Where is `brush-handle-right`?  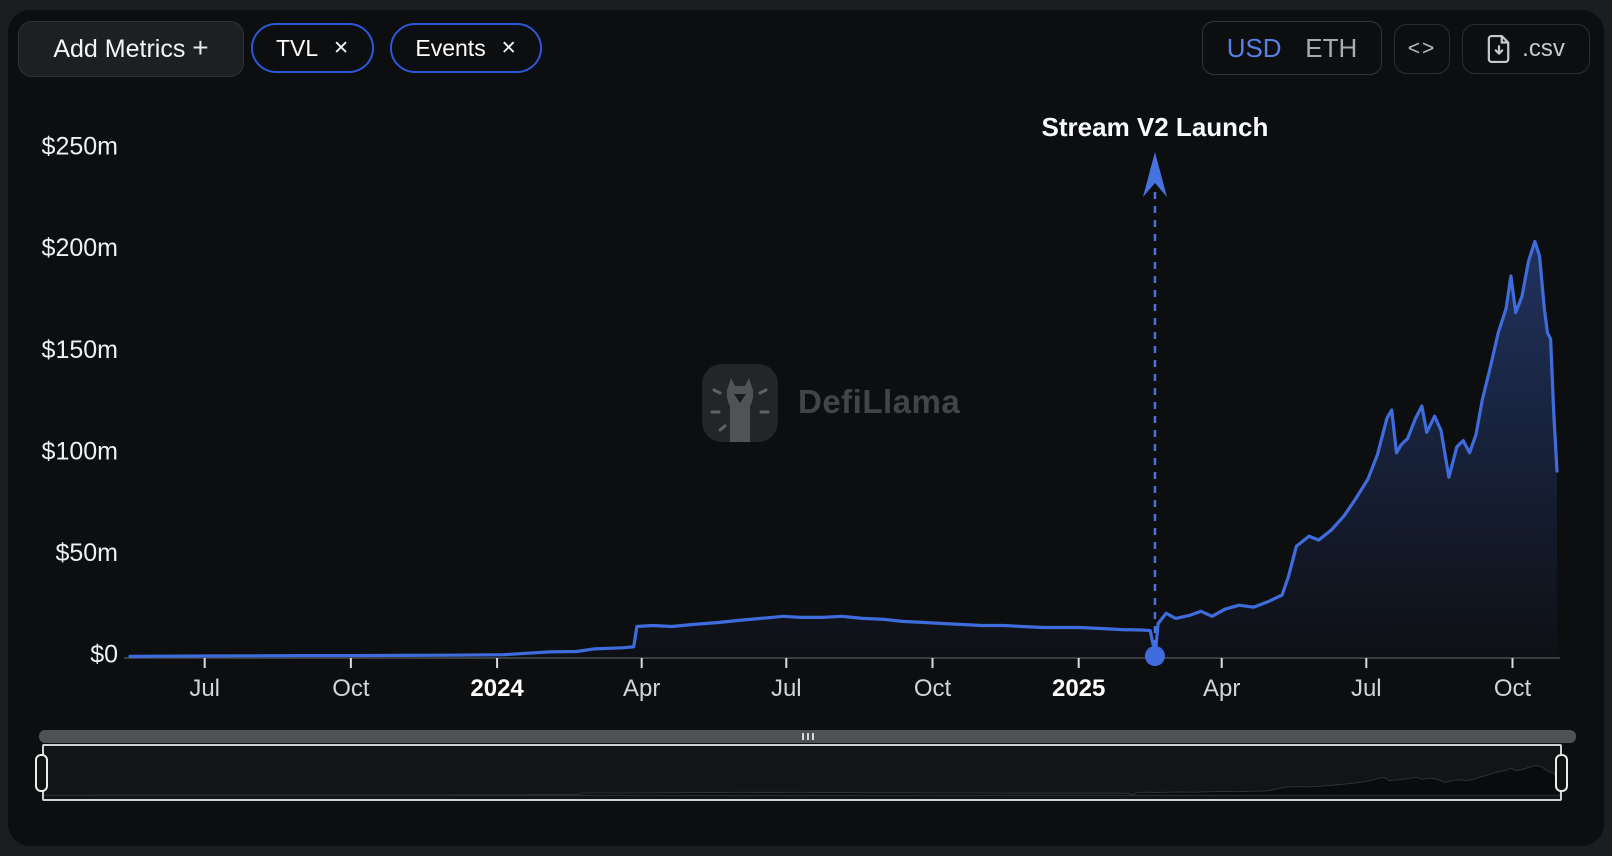
brush-handle-right is located at coordinates (1561, 773).